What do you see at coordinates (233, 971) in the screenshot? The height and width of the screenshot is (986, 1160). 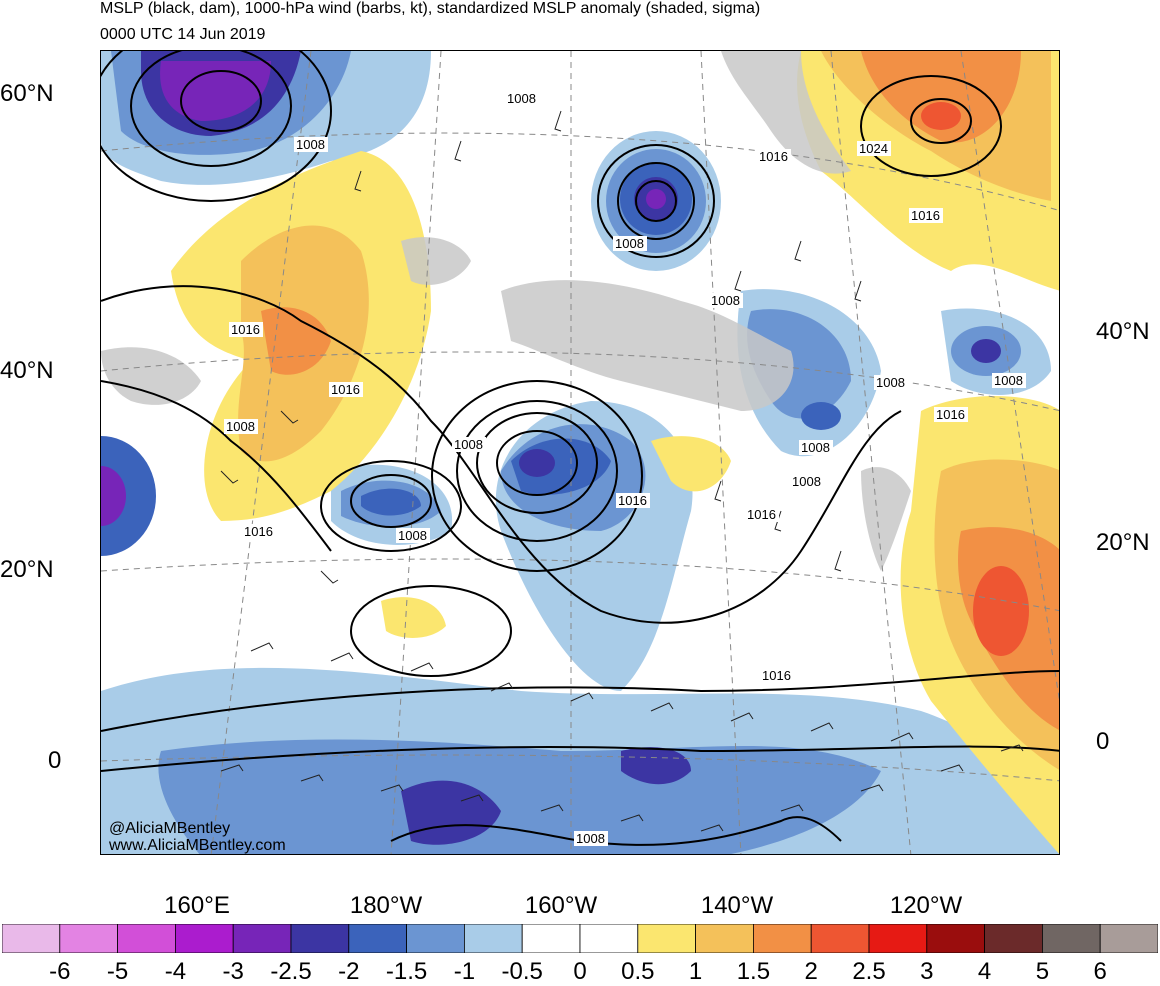 I see `colorbar-tick-label: -3` at bounding box center [233, 971].